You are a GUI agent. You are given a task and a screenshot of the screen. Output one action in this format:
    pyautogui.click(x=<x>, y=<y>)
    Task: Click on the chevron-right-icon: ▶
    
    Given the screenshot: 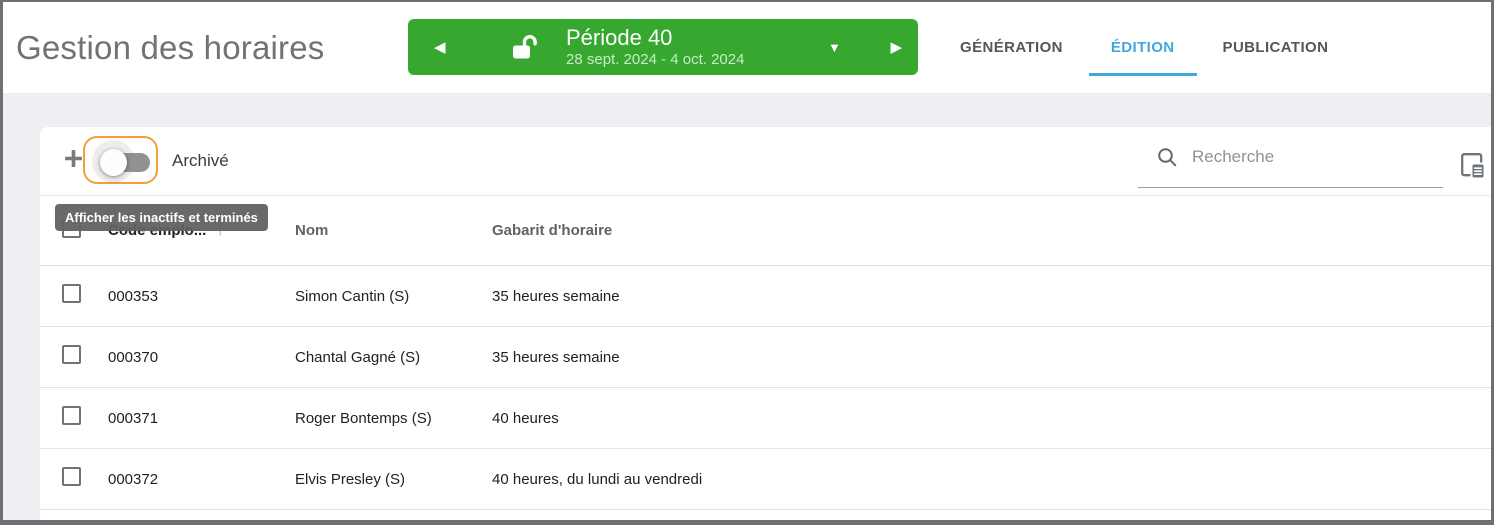 What is the action you would take?
    pyautogui.click(x=896, y=47)
    